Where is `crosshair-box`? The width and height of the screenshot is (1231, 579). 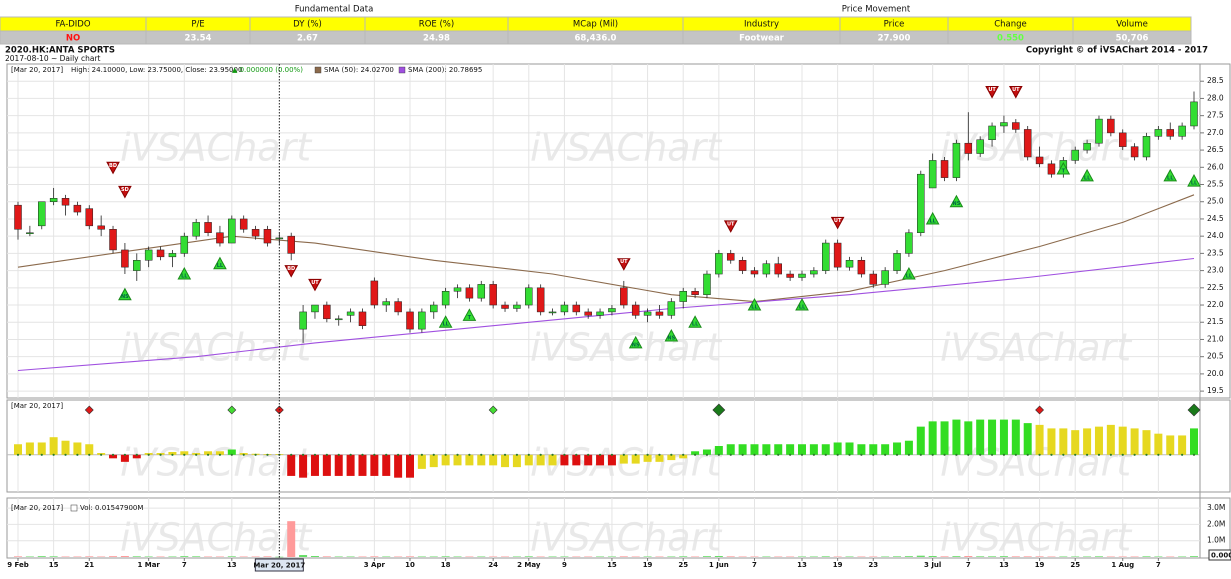 crosshair-box is located at coordinates (279, 565).